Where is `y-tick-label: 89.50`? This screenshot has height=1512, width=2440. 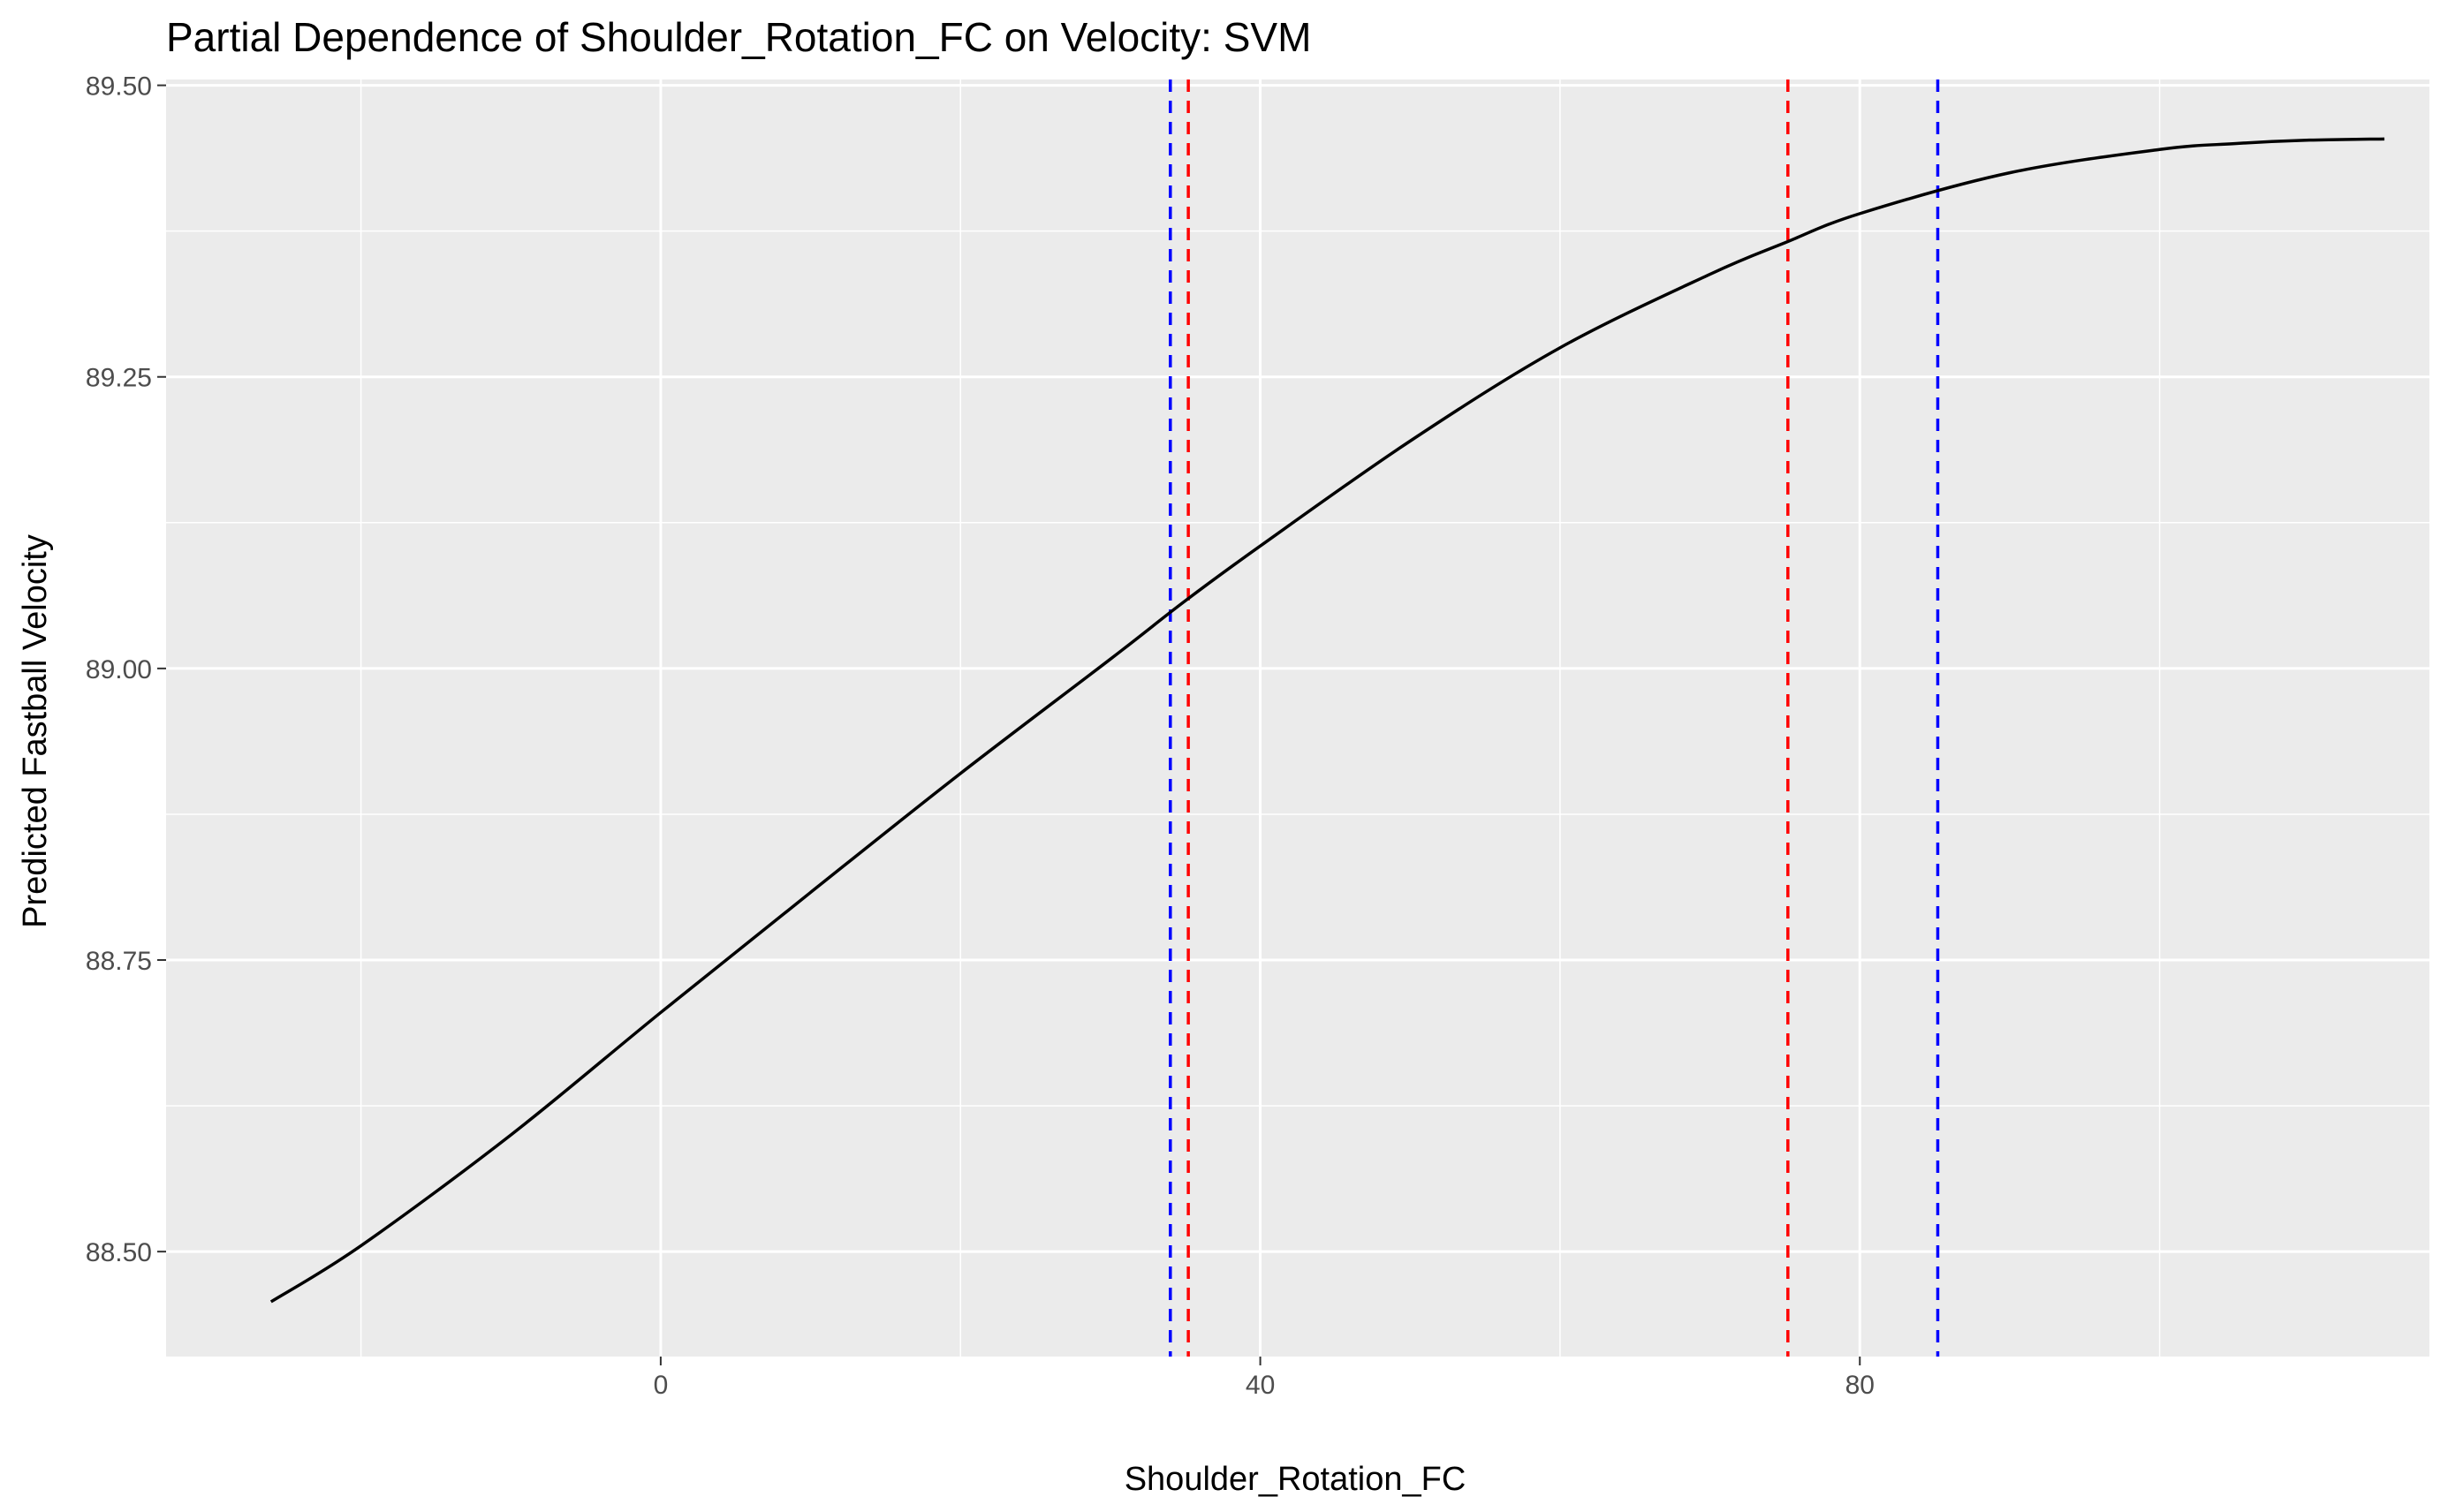
y-tick-label: 89.50 is located at coordinates (119, 87).